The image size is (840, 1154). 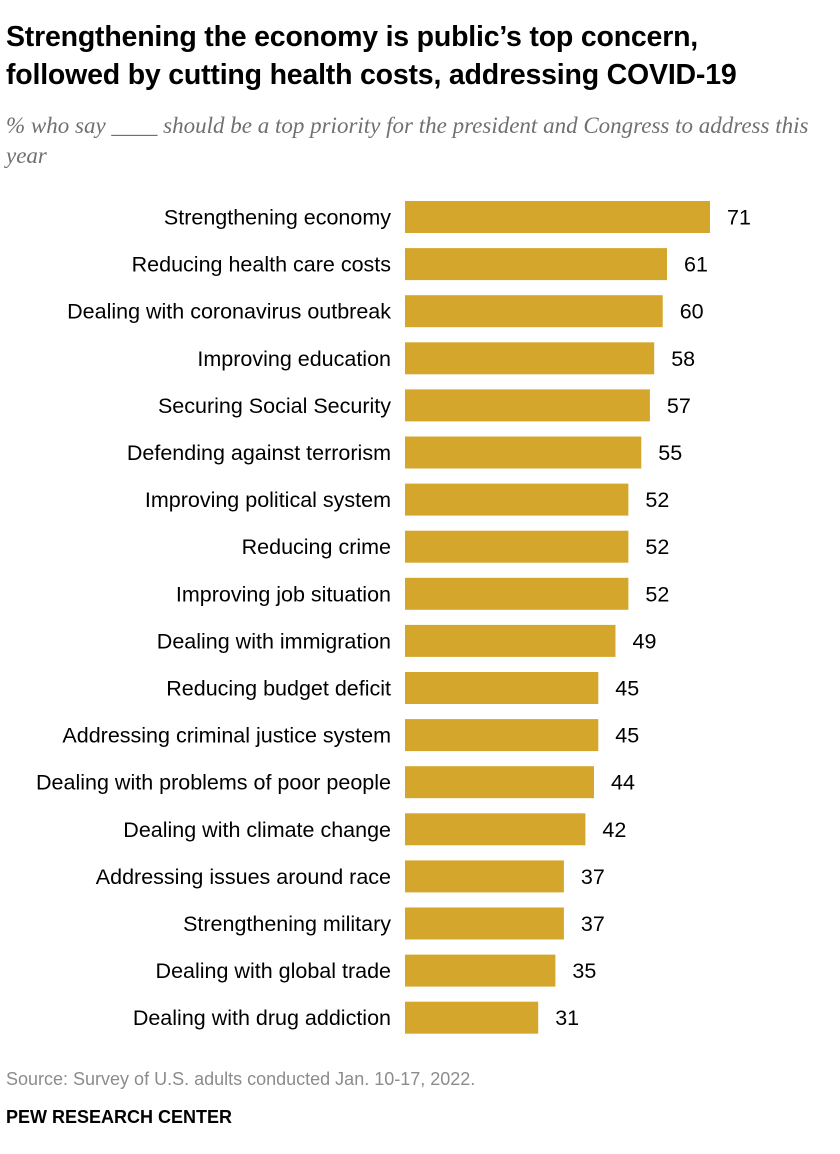 I want to click on category-label: Reducing health care costs, so click(x=261, y=265).